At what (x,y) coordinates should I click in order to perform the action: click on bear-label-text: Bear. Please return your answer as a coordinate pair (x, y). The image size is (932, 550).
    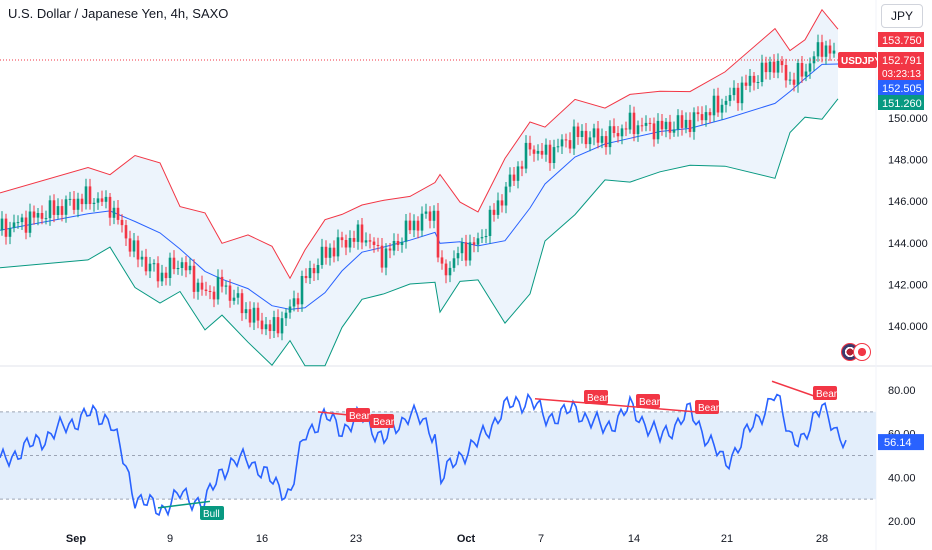
    Looking at the image, I should click on (650, 402).